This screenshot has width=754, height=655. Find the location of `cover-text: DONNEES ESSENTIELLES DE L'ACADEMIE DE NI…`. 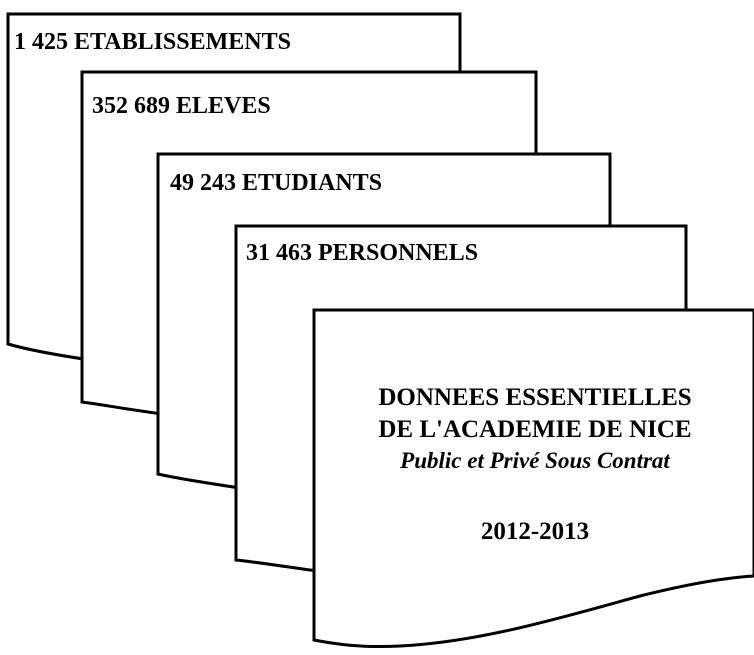

cover-text: DONNEES ESSENTIELLES DE L'ACADEMIE DE NI… is located at coordinates (535, 464).